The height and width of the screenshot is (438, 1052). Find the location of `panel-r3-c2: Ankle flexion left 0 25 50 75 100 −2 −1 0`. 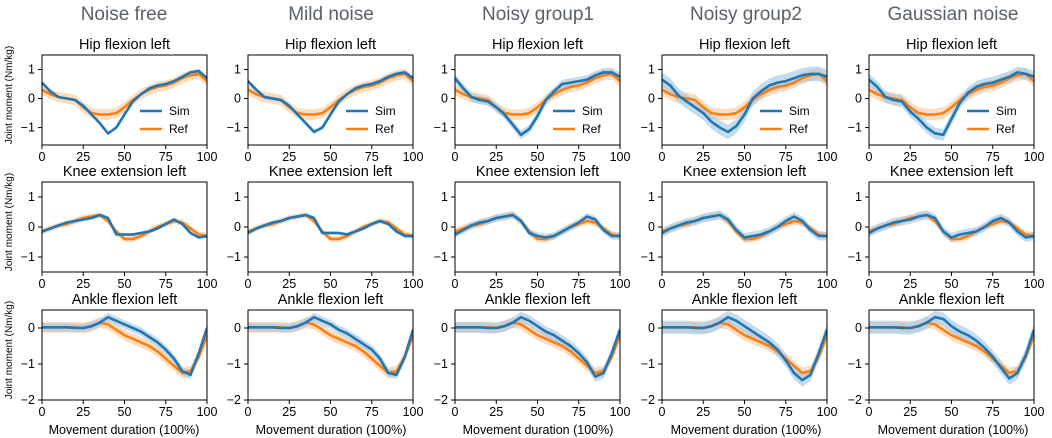

panel-r3-c2: Ankle flexion left 0 25 50 75 100 −2 −1 0 is located at coordinates (325, 355).